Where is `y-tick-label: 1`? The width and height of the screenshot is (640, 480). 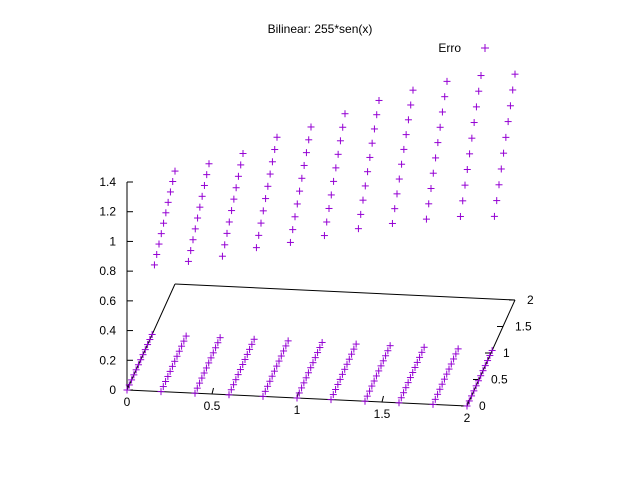
y-tick-label: 1 is located at coordinates (506, 353).